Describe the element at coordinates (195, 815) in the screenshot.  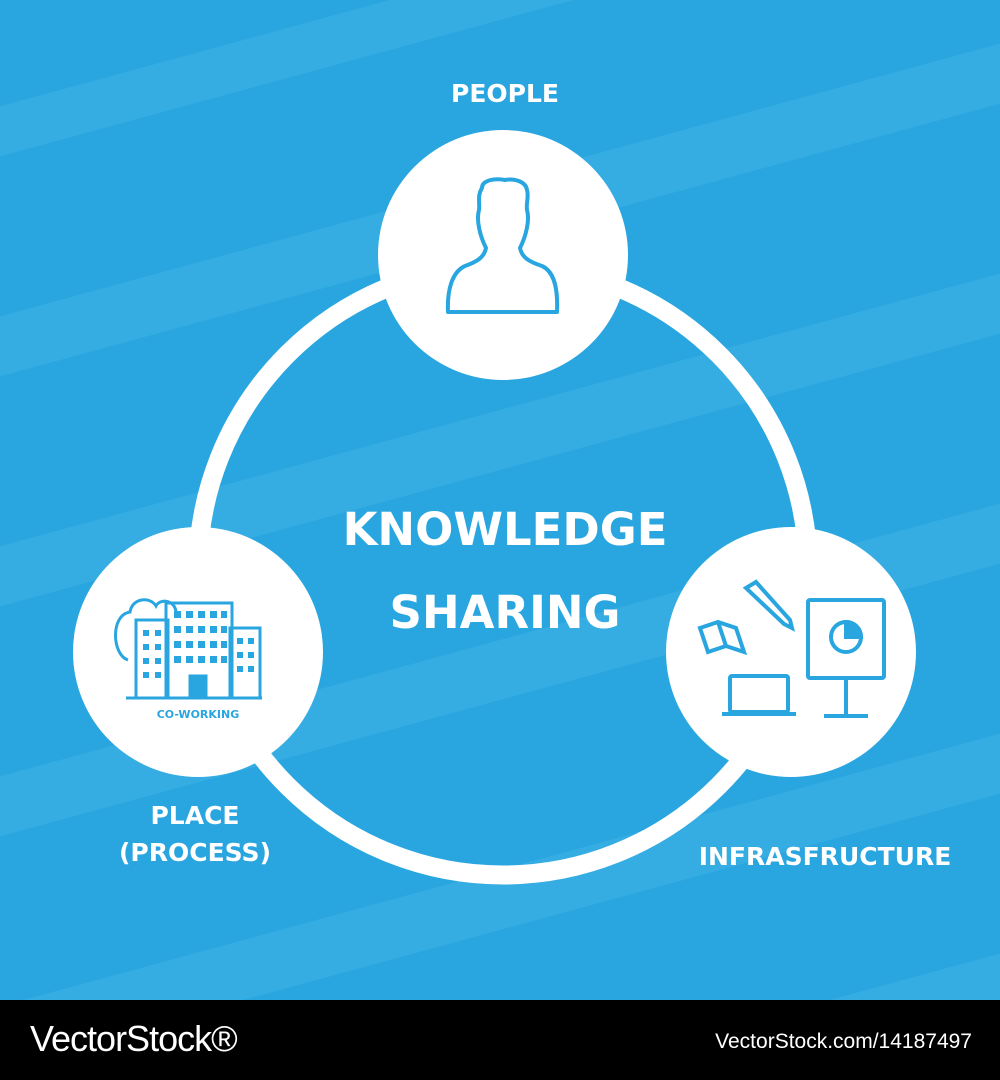
I see `place-label-line1: PLACE` at that location.